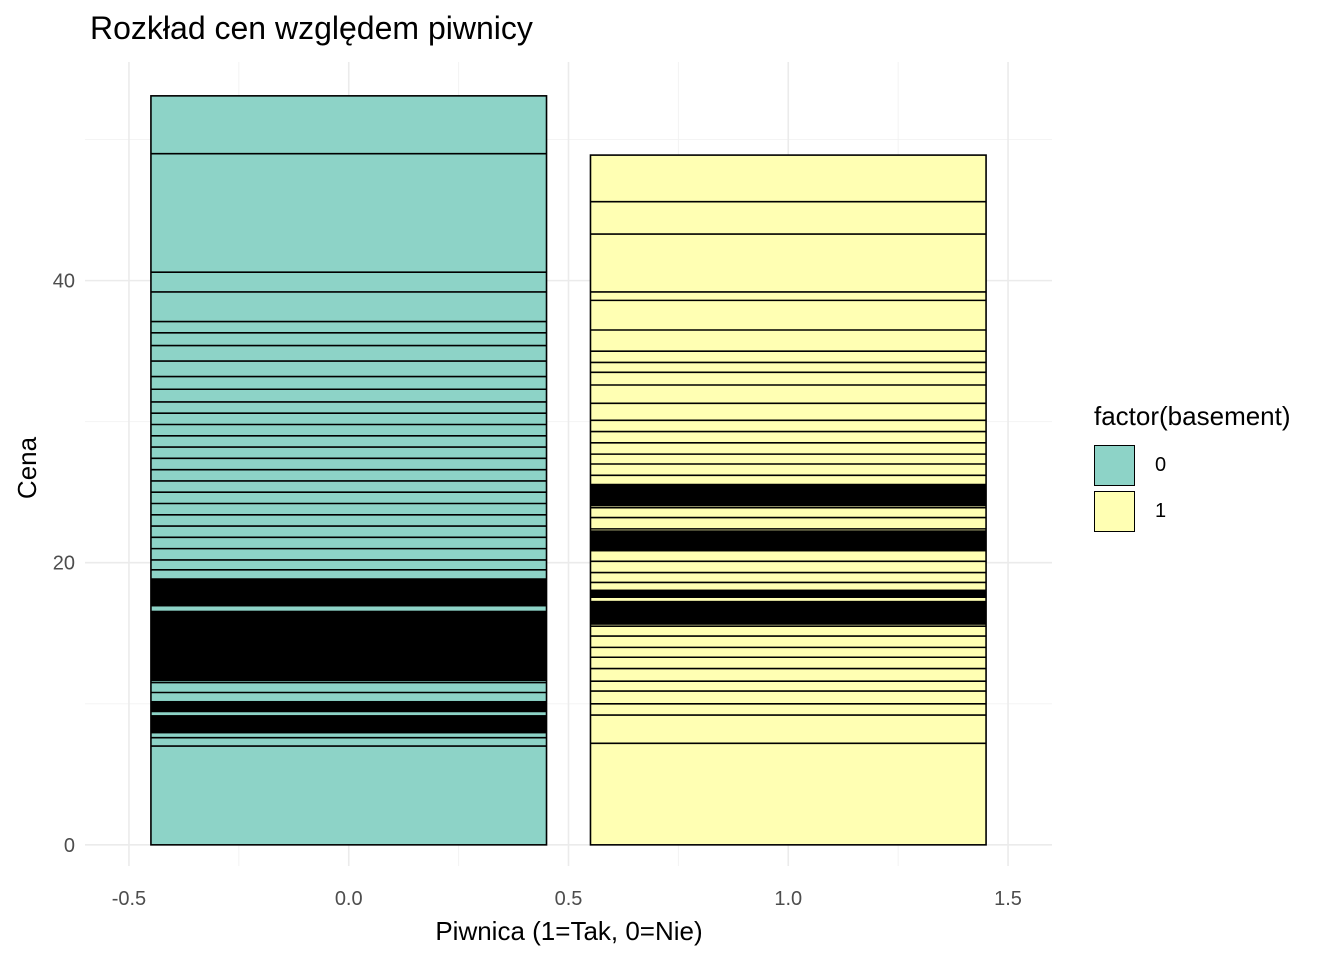 The width and height of the screenshot is (1344, 960). What do you see at coordinates (27, 467) in the screenshot?
I see `y-axis-title: Cena` at bounding box center [27, 467].